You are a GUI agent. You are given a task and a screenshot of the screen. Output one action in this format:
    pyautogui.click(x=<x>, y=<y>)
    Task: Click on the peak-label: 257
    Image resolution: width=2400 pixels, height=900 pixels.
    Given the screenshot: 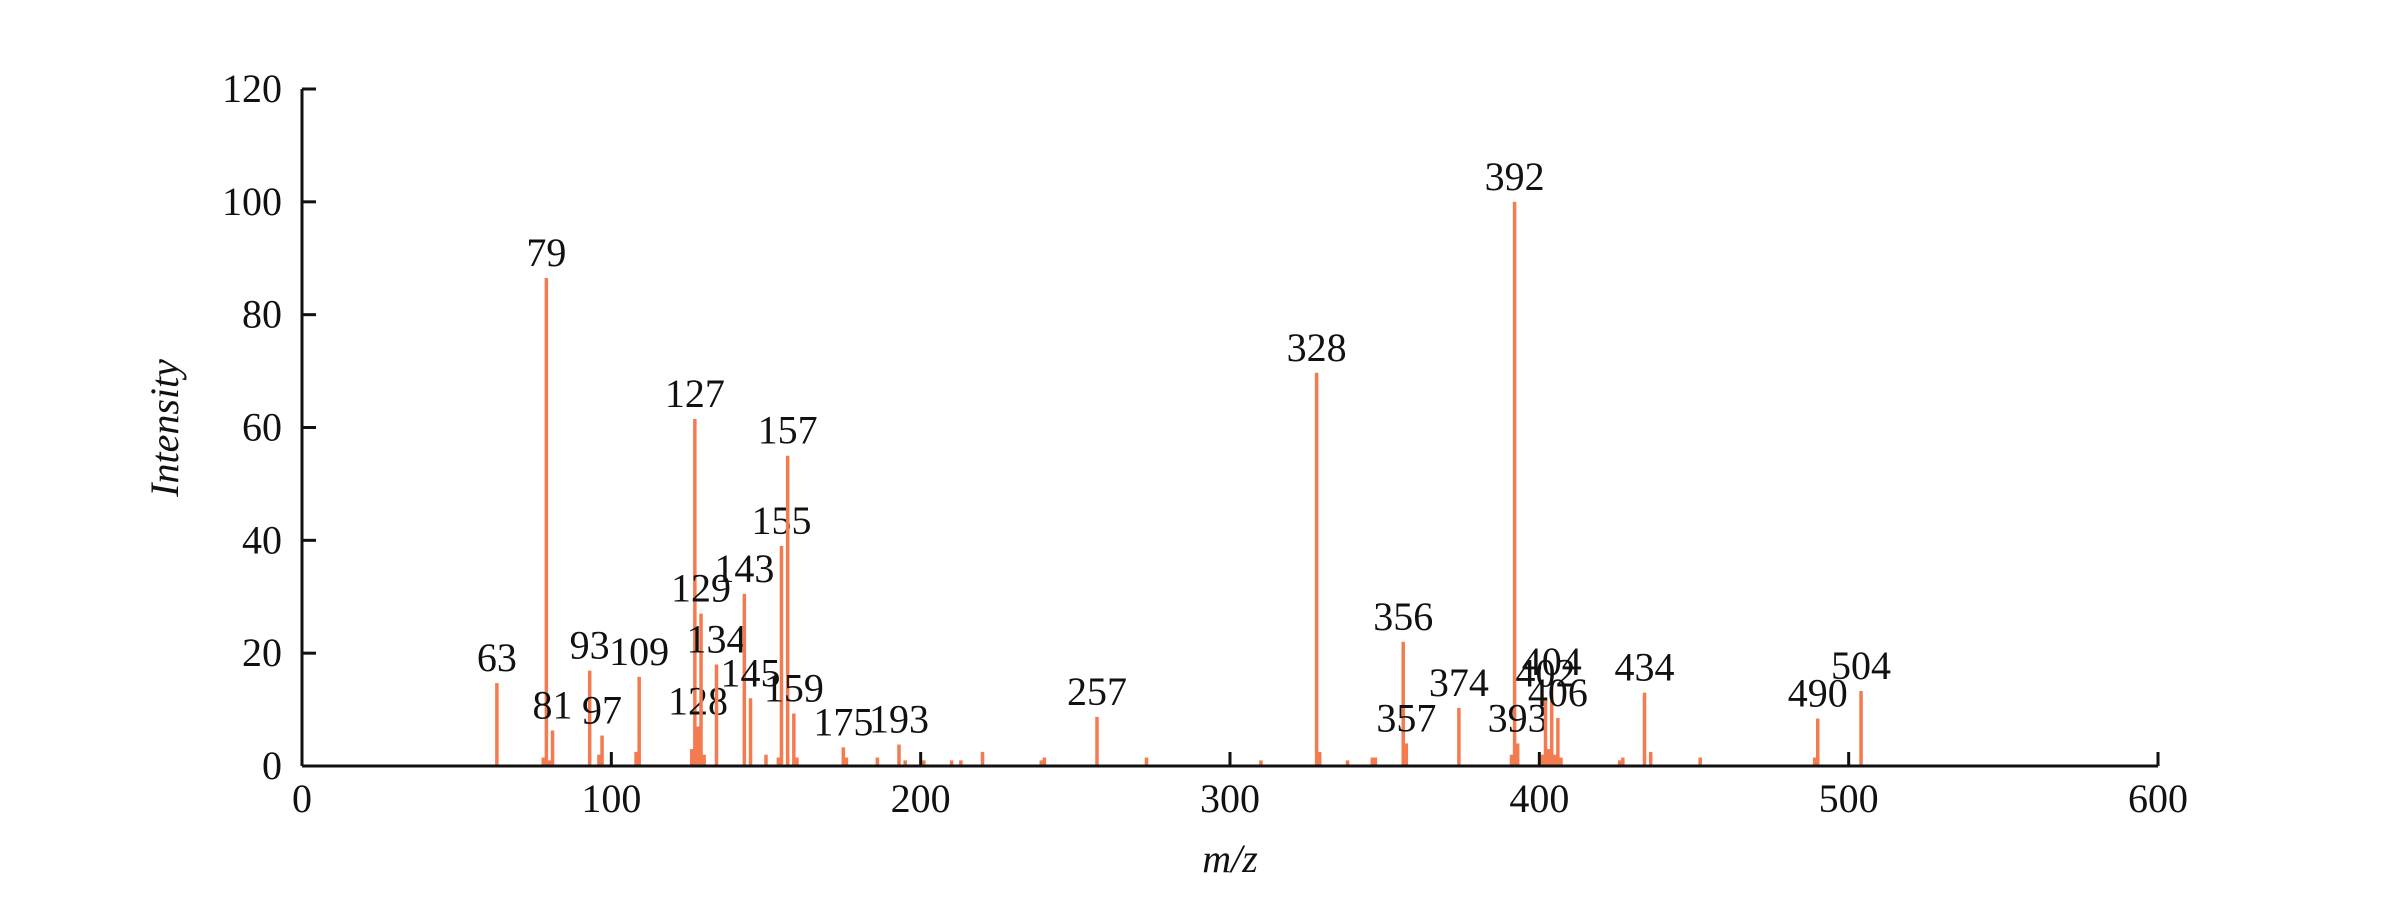 What is the action you would take?
    pyautogui.click(x=1097, y=691)
    